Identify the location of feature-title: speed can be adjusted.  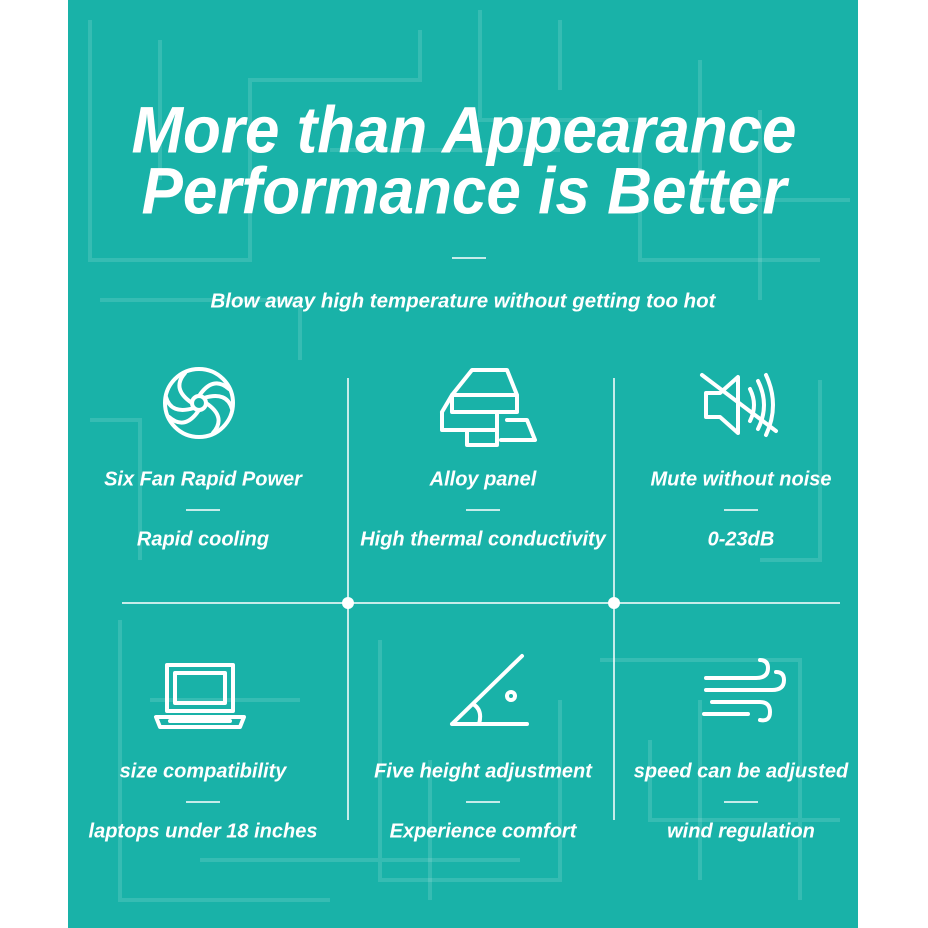
(741, 771).